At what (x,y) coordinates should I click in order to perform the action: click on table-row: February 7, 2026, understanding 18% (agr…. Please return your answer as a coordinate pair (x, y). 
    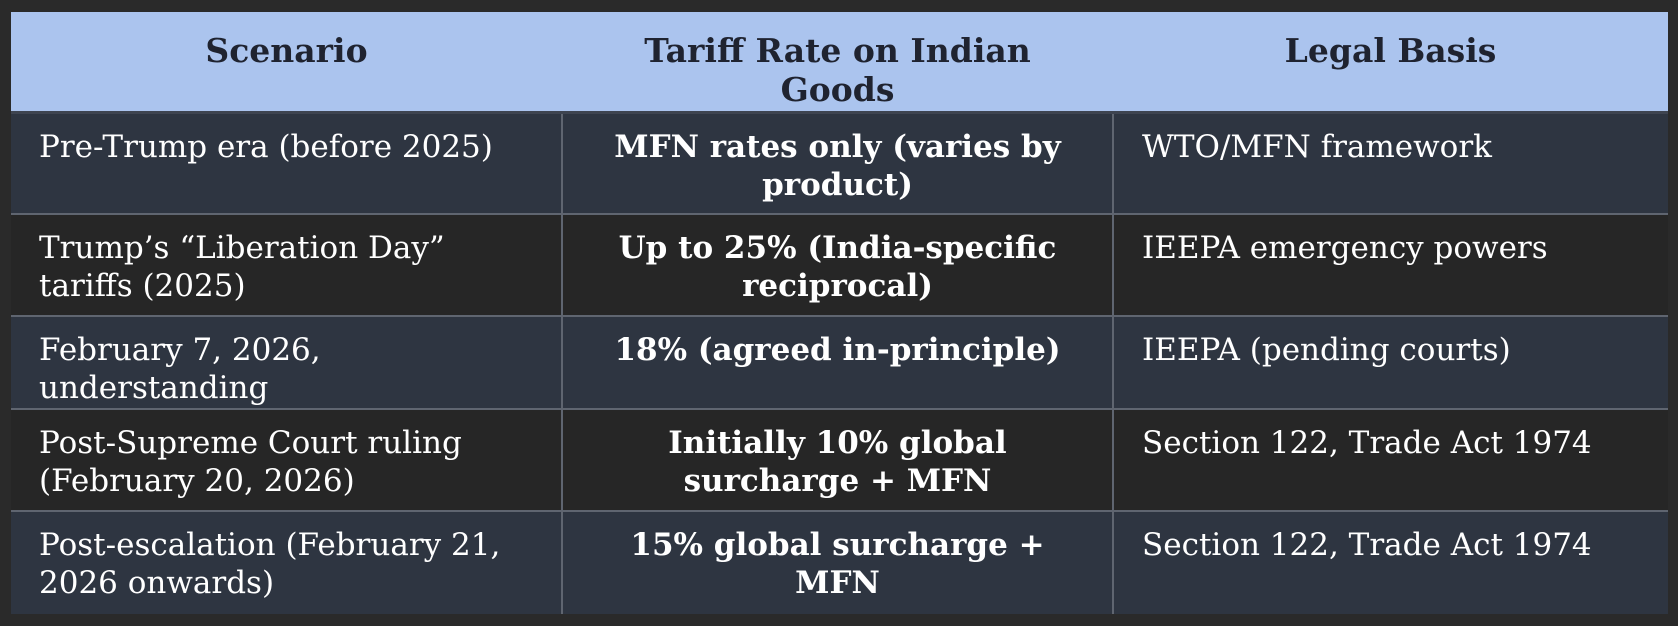
    Looking at the image, I should click on (839, 362).